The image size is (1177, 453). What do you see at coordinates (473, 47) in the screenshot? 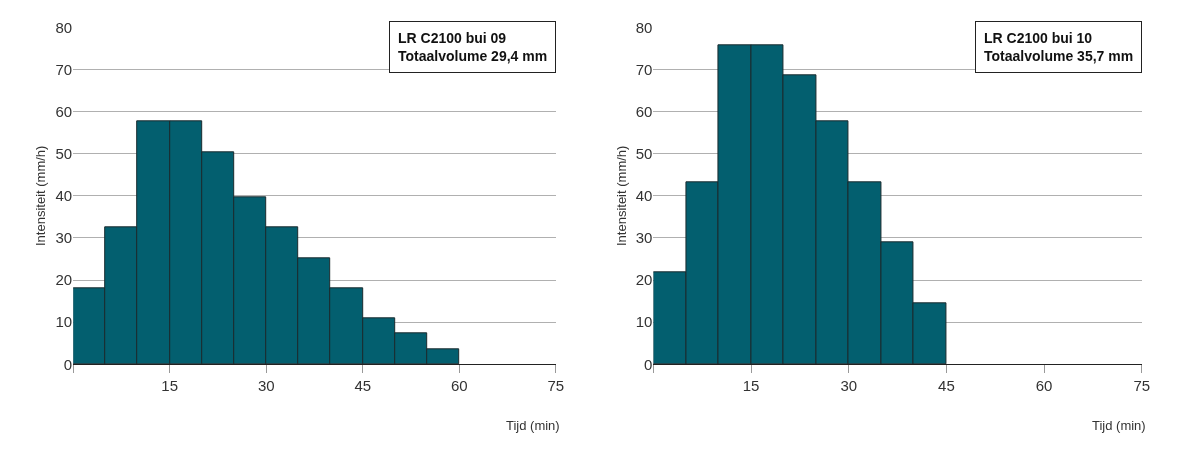
I see `annotation: LR C2100 bui 09 Totaalvolume 29,4 mm` at bounding box center [473, 47].